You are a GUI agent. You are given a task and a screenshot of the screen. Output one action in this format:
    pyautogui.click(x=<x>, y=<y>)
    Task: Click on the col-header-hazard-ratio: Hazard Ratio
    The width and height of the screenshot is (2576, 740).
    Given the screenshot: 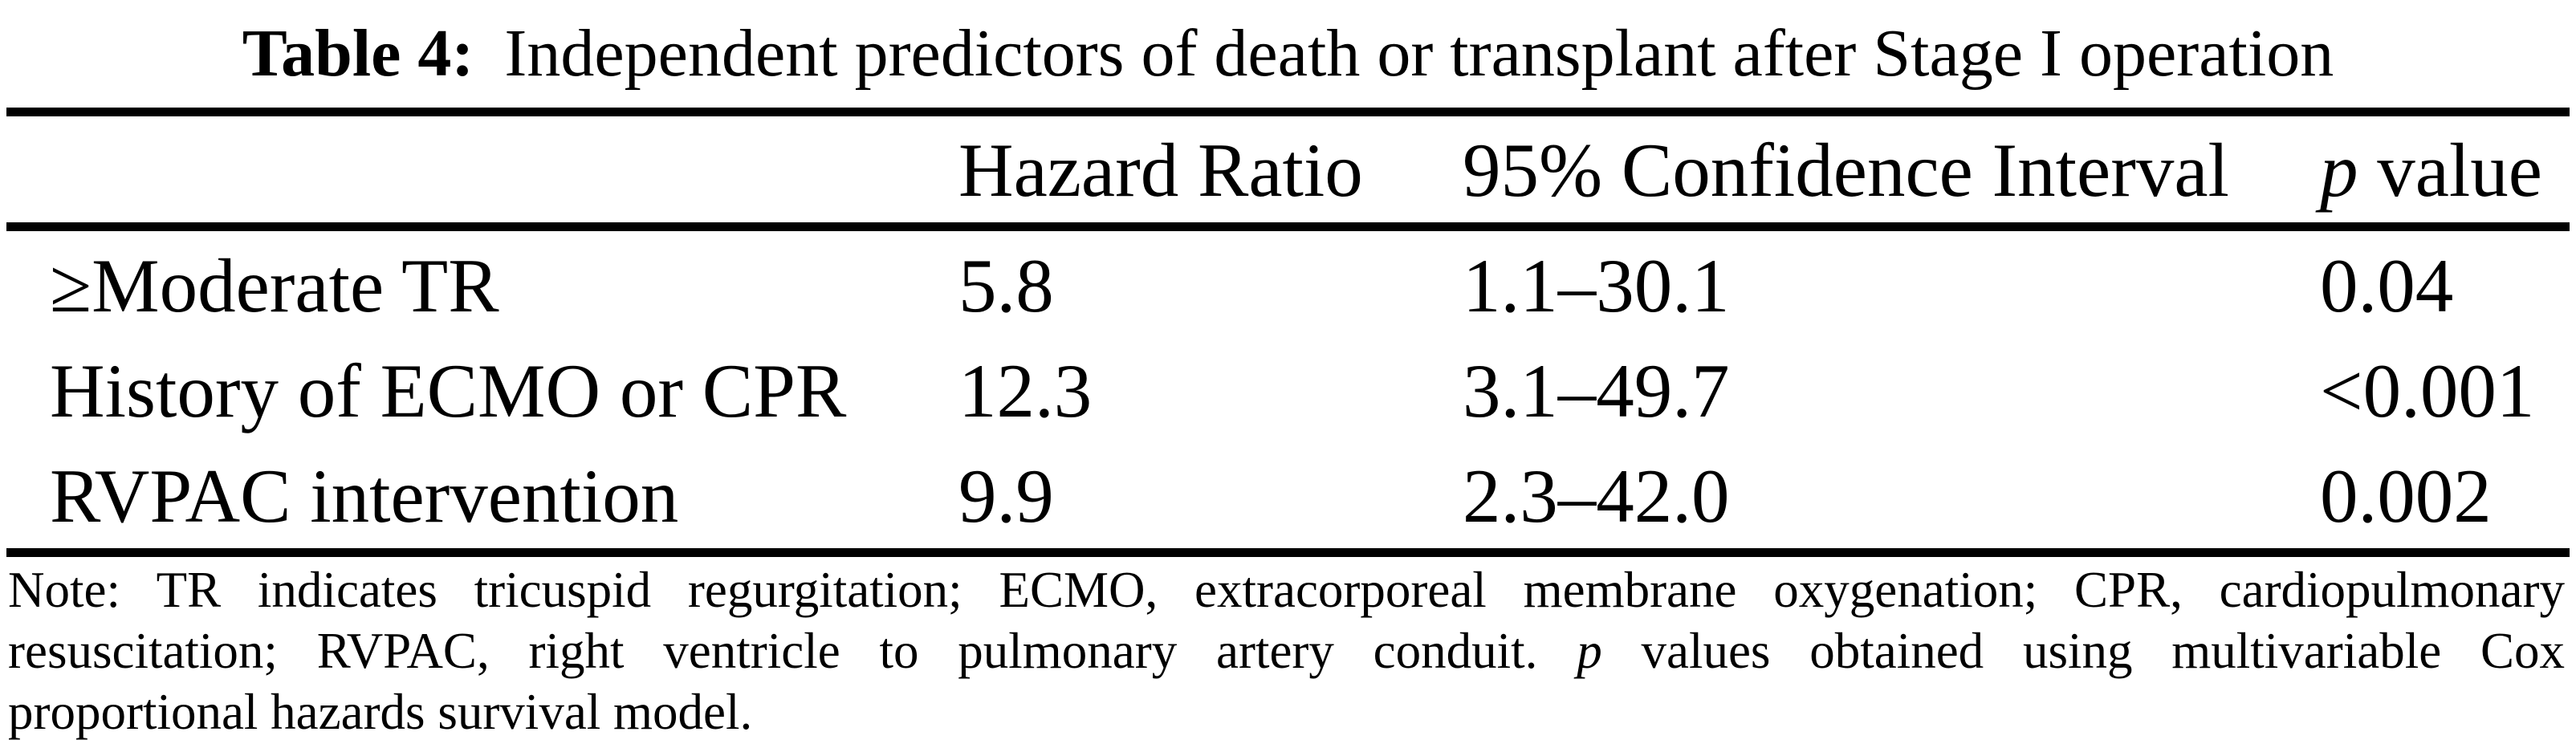 What is the action you would take?
    pyautogui.click(x=1161, y=170)
    